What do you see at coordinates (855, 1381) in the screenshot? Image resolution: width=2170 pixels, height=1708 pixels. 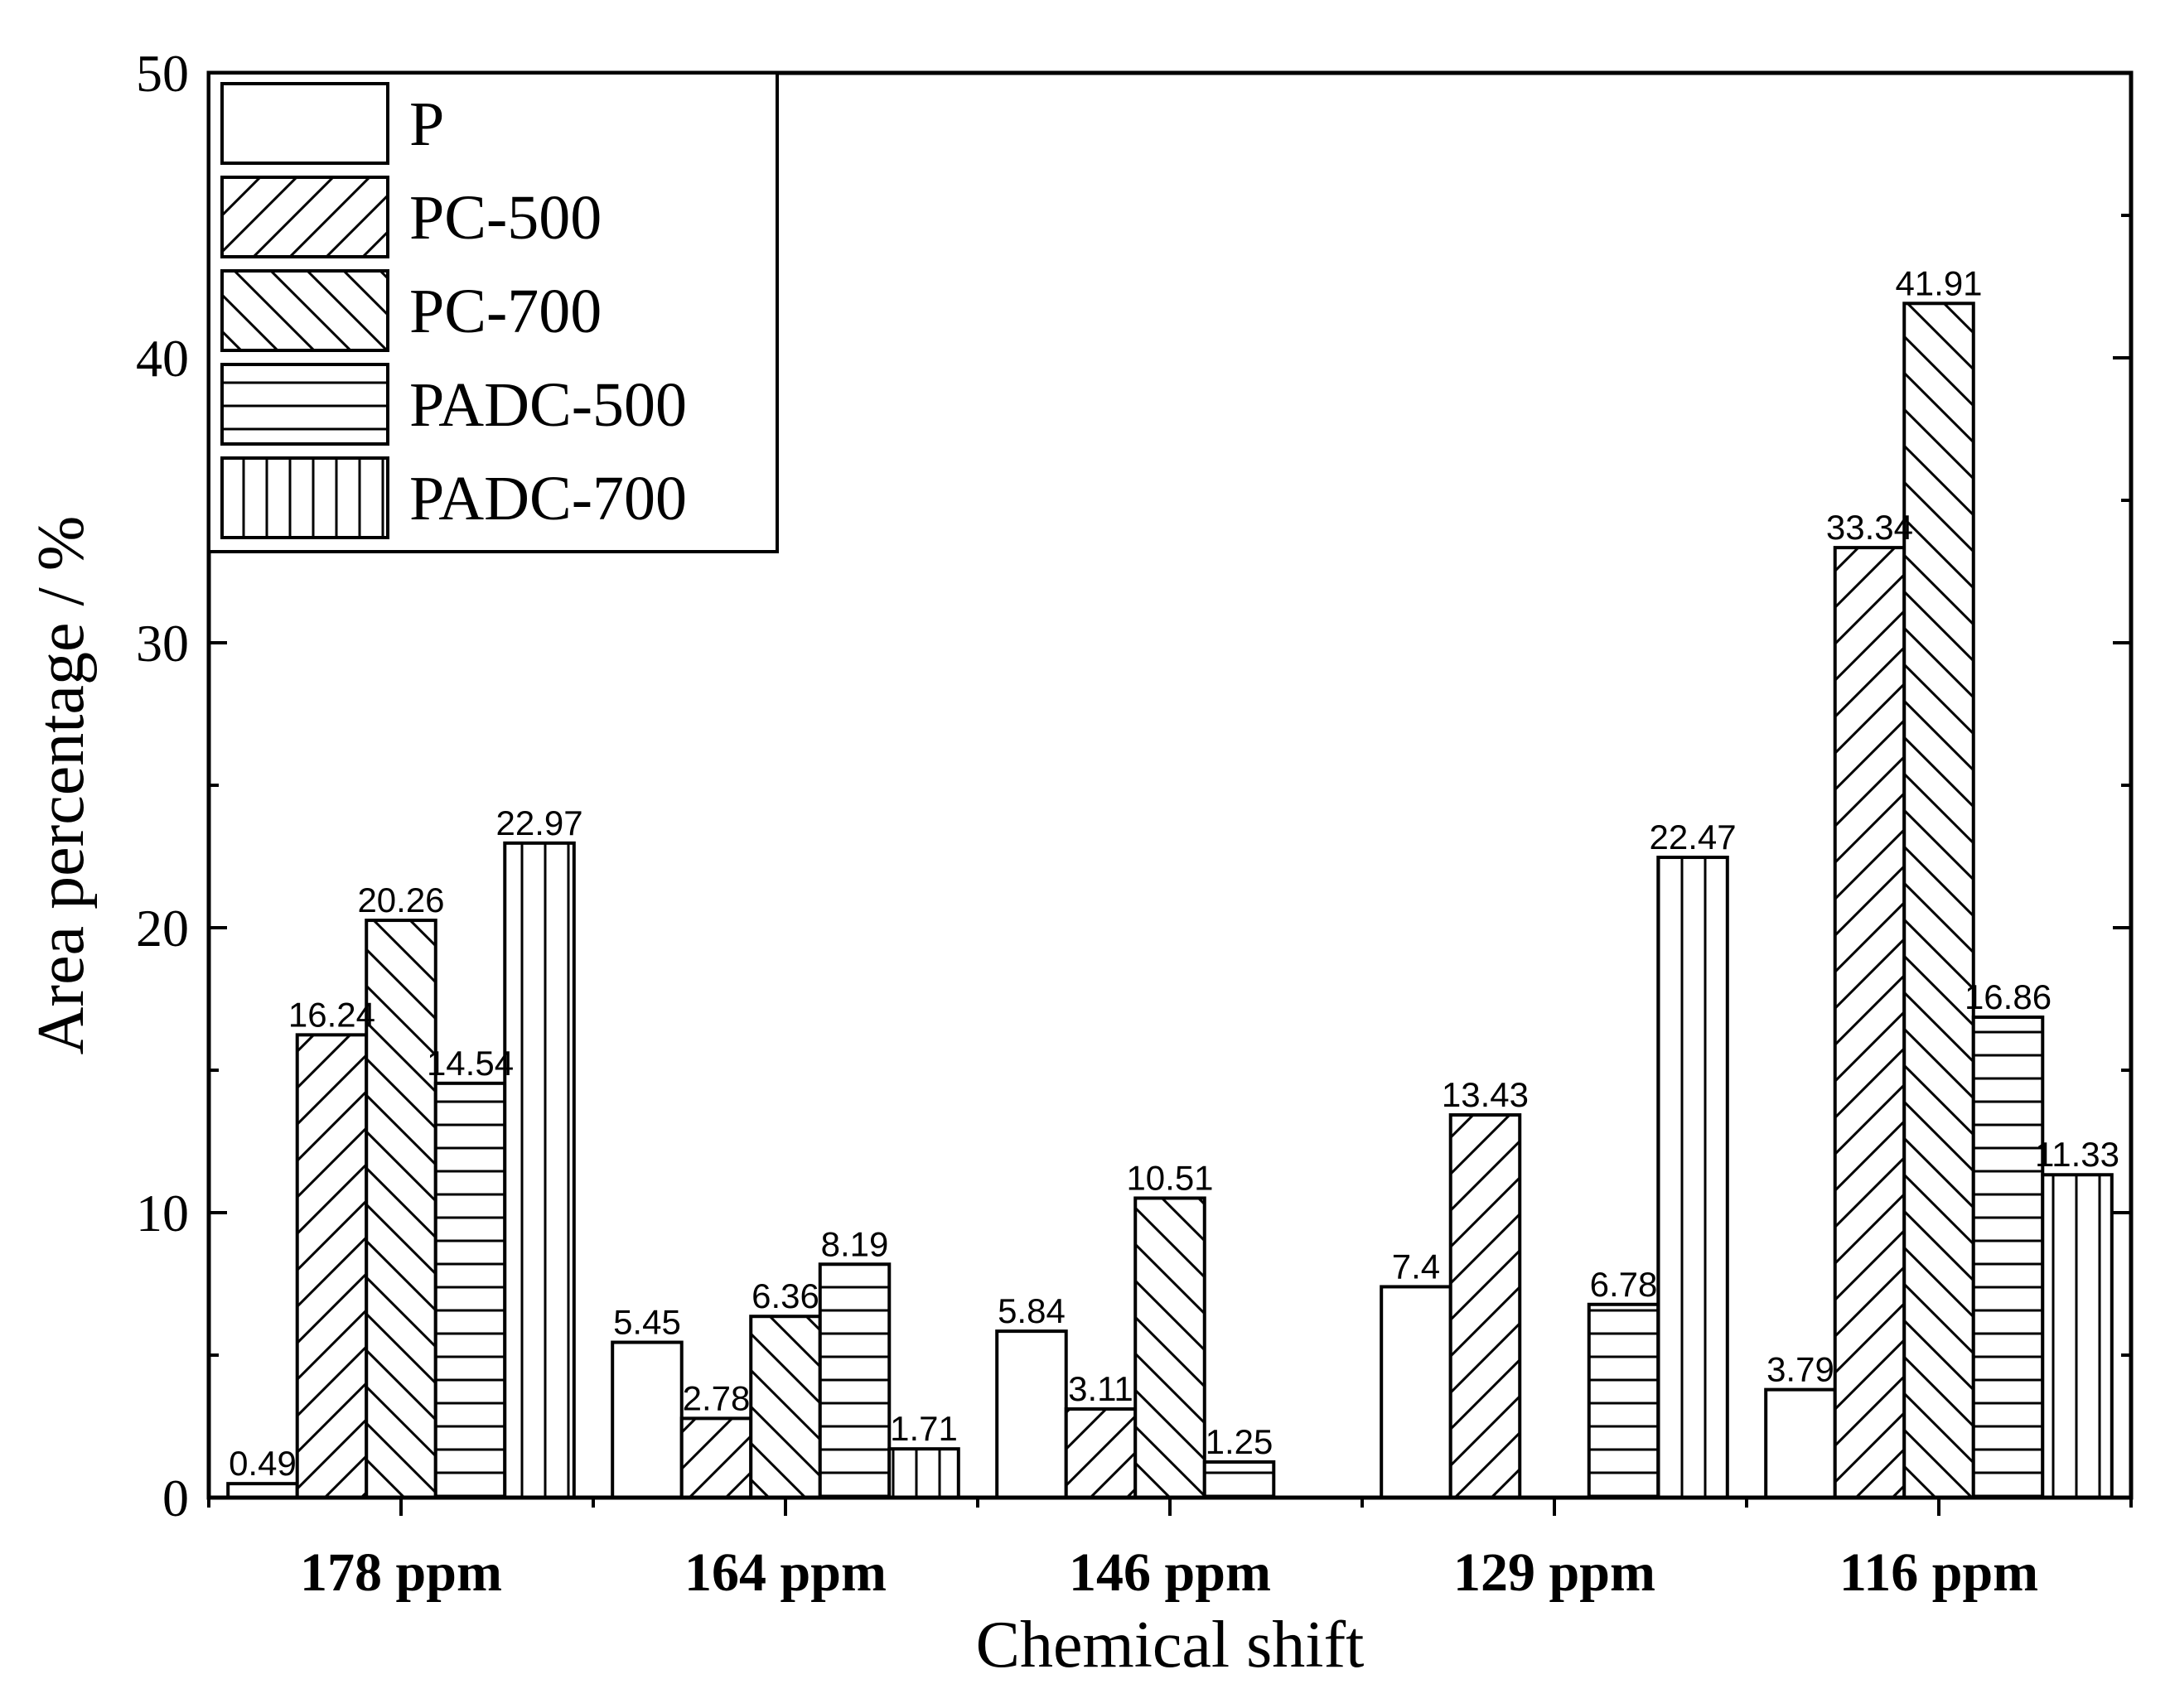 I see `bar-padc-500-164-ppm` at bounding box center [855, 1381].